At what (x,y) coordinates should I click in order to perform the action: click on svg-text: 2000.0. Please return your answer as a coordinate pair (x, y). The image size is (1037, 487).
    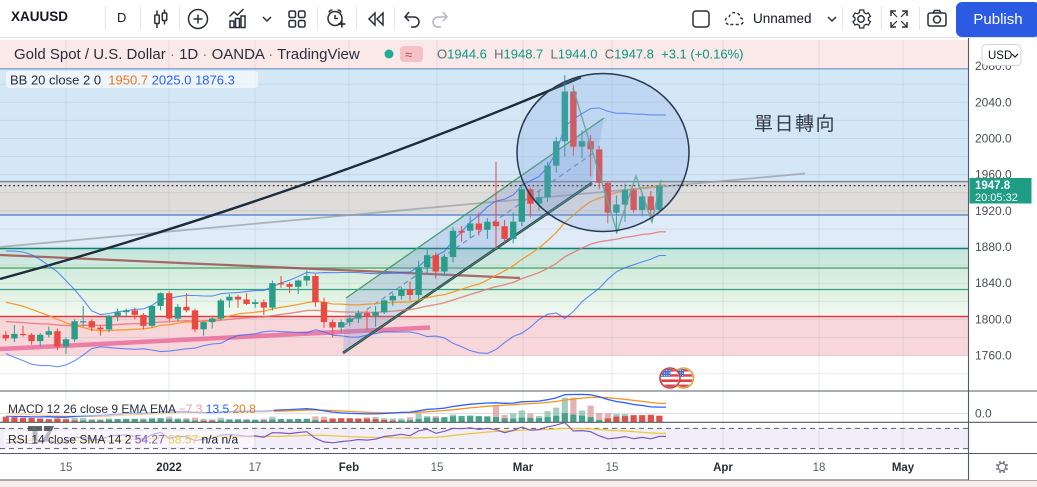
    Looking at the image, I should click on (993, 139).